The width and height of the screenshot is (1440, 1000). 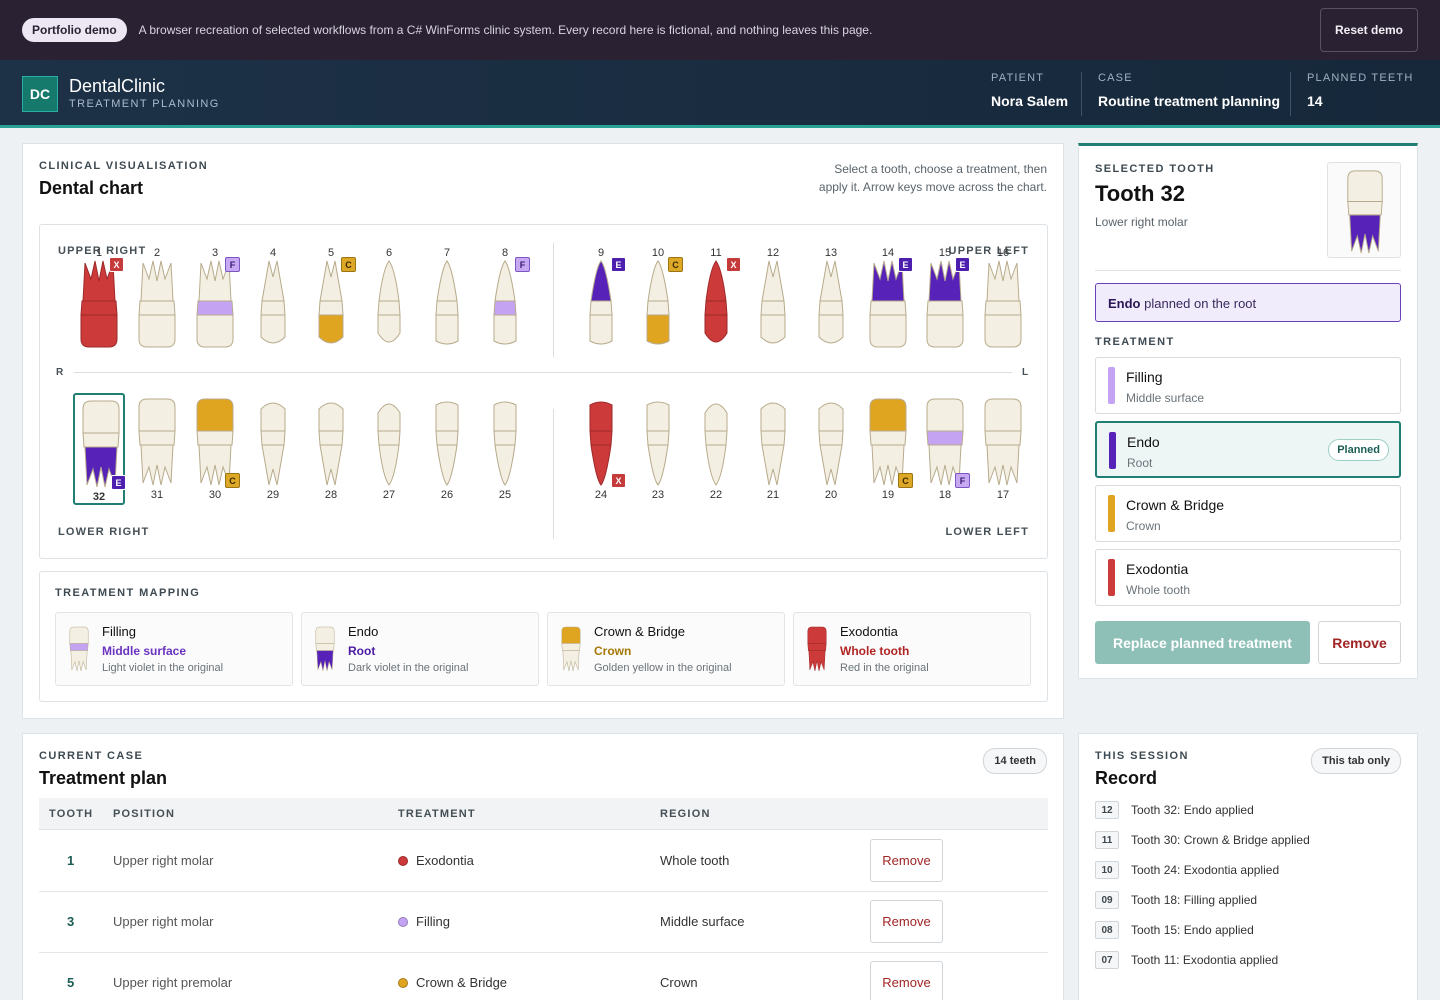 I want to click on tooth-26-icon, so click(x=447, y=443).